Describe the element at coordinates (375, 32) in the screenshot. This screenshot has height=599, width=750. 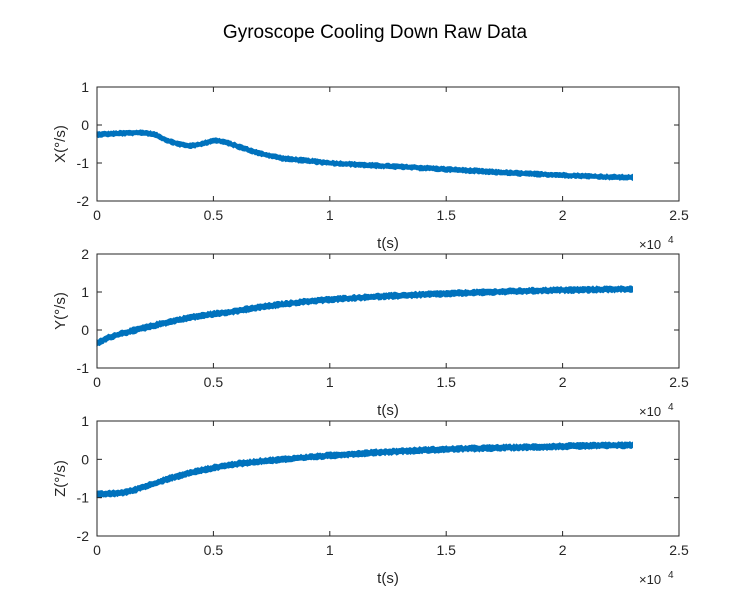
I see `figure-title: Gyroscope Cooling Down Raw Data` at that location.